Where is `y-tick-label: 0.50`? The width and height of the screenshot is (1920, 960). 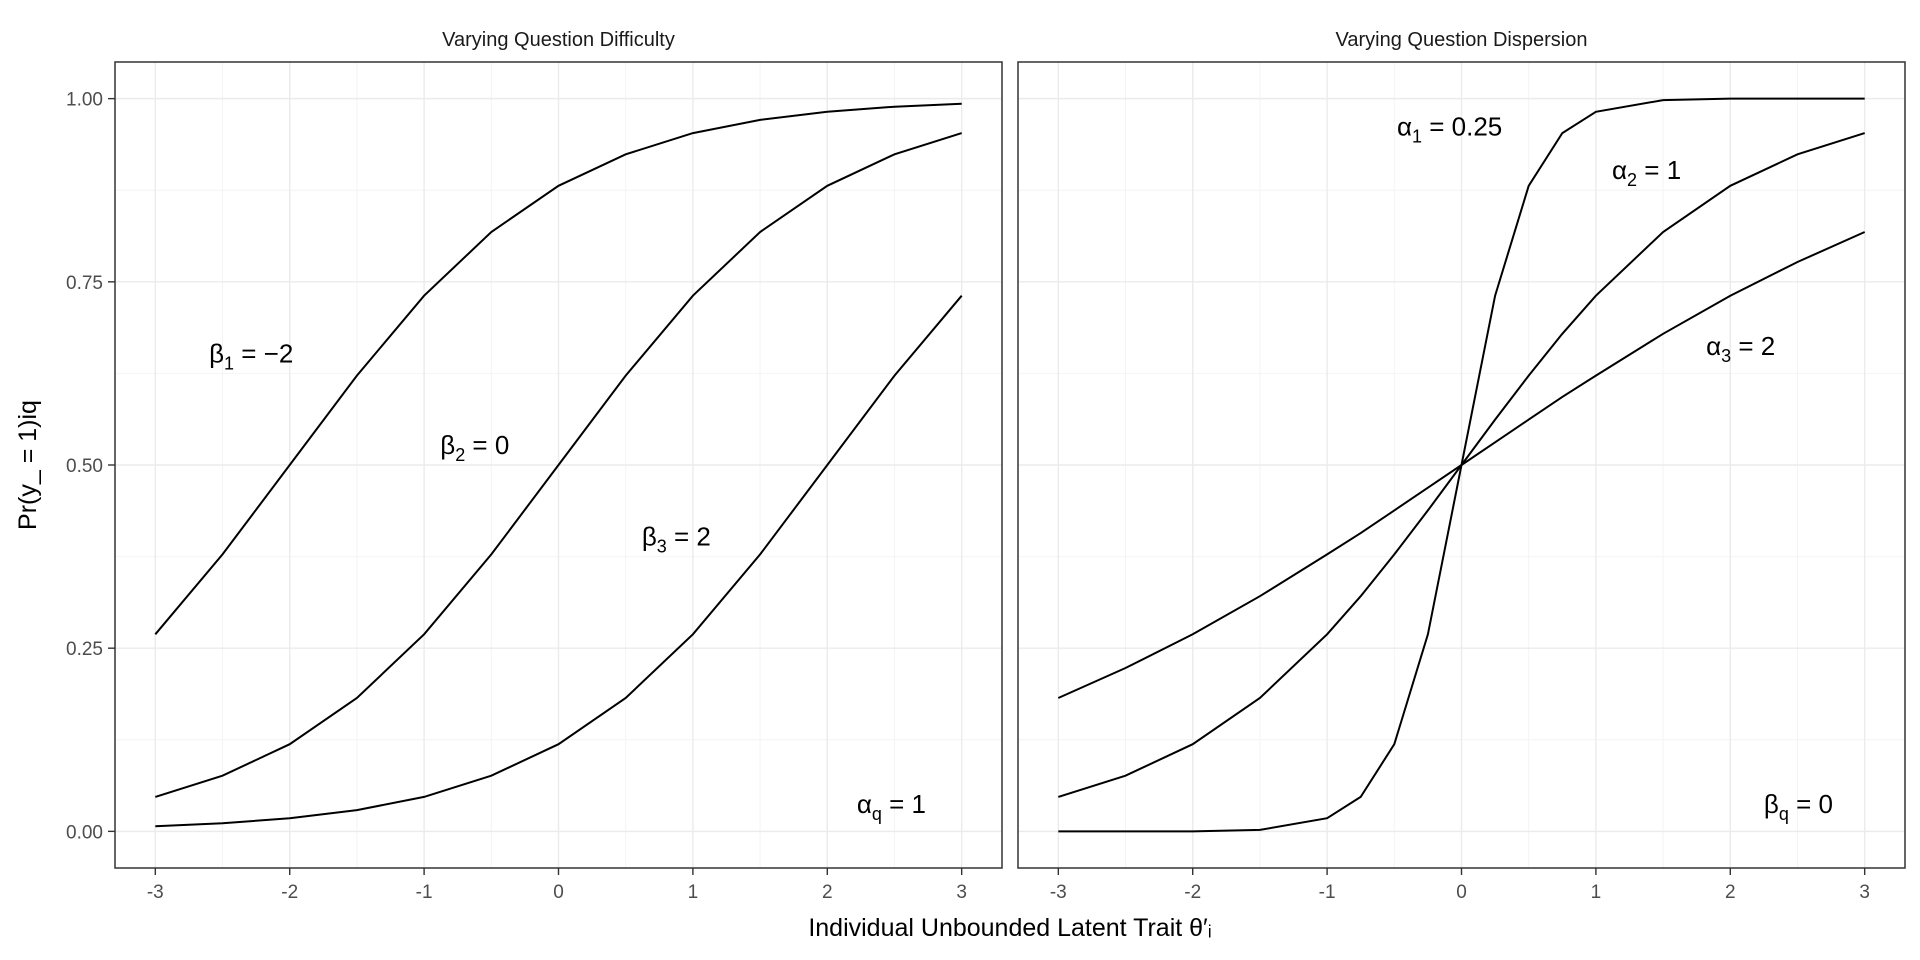
y-tick-label: 0.50 is located at coordinates (84, 466).